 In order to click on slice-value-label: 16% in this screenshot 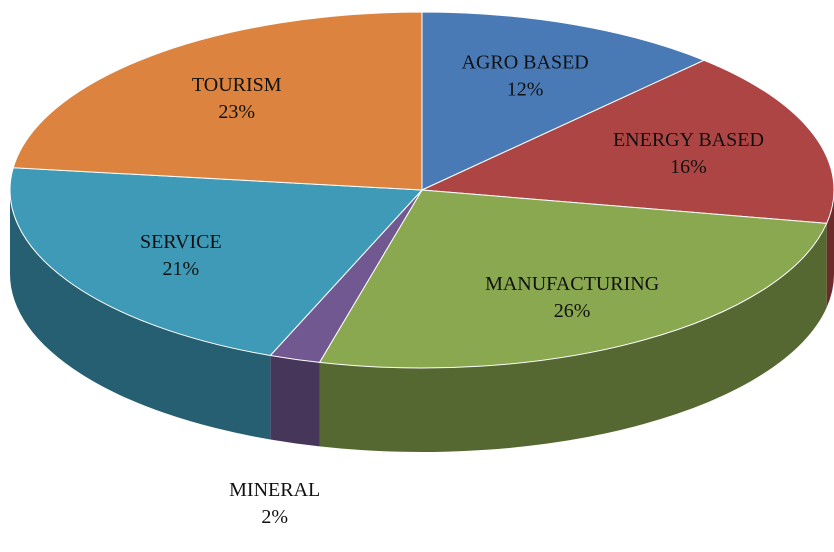, I will do `click(688, 167)`.